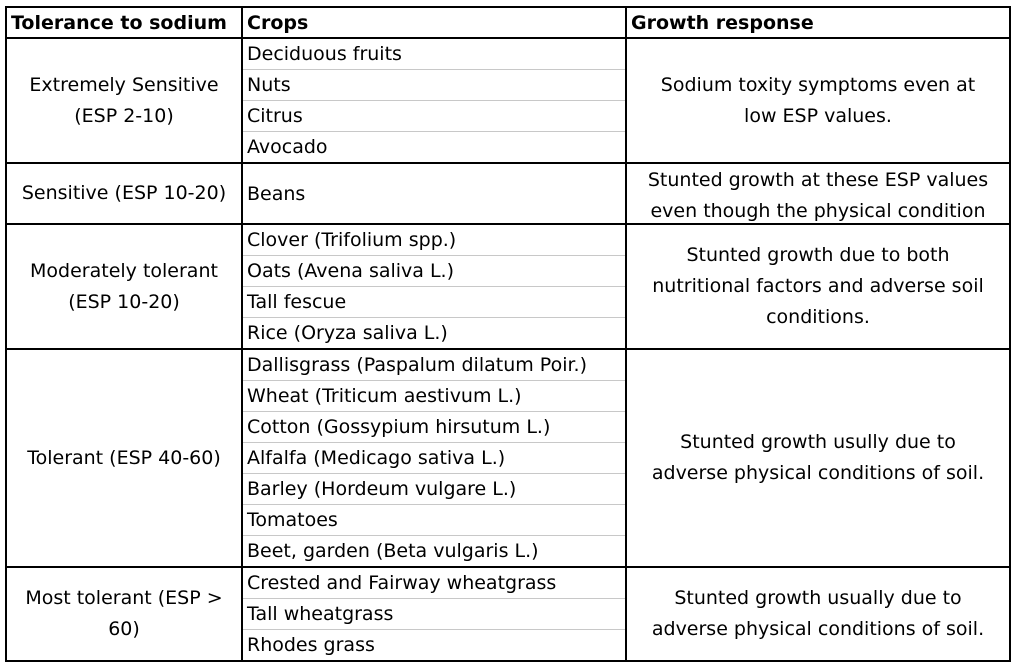 This screenshot has height=662, width=1017. What do you see at coordinates (124, 115) in the screenshot?
I see `tolerance-line: (ESP 2-10)` at bounding box center [124, 115].